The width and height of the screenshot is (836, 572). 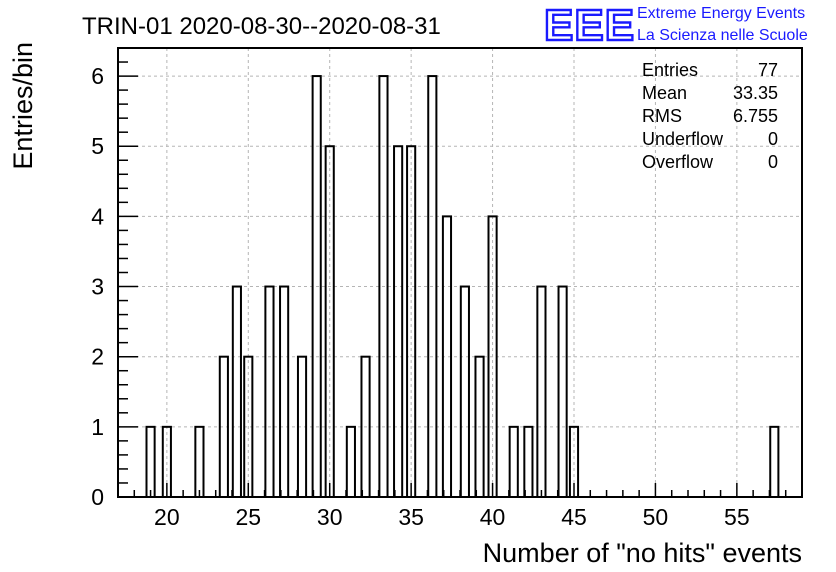 What do you see at coordinates (97, 287) in the screenshot?
I see `y-tick-label: 3` at bounding box center [97, 287].